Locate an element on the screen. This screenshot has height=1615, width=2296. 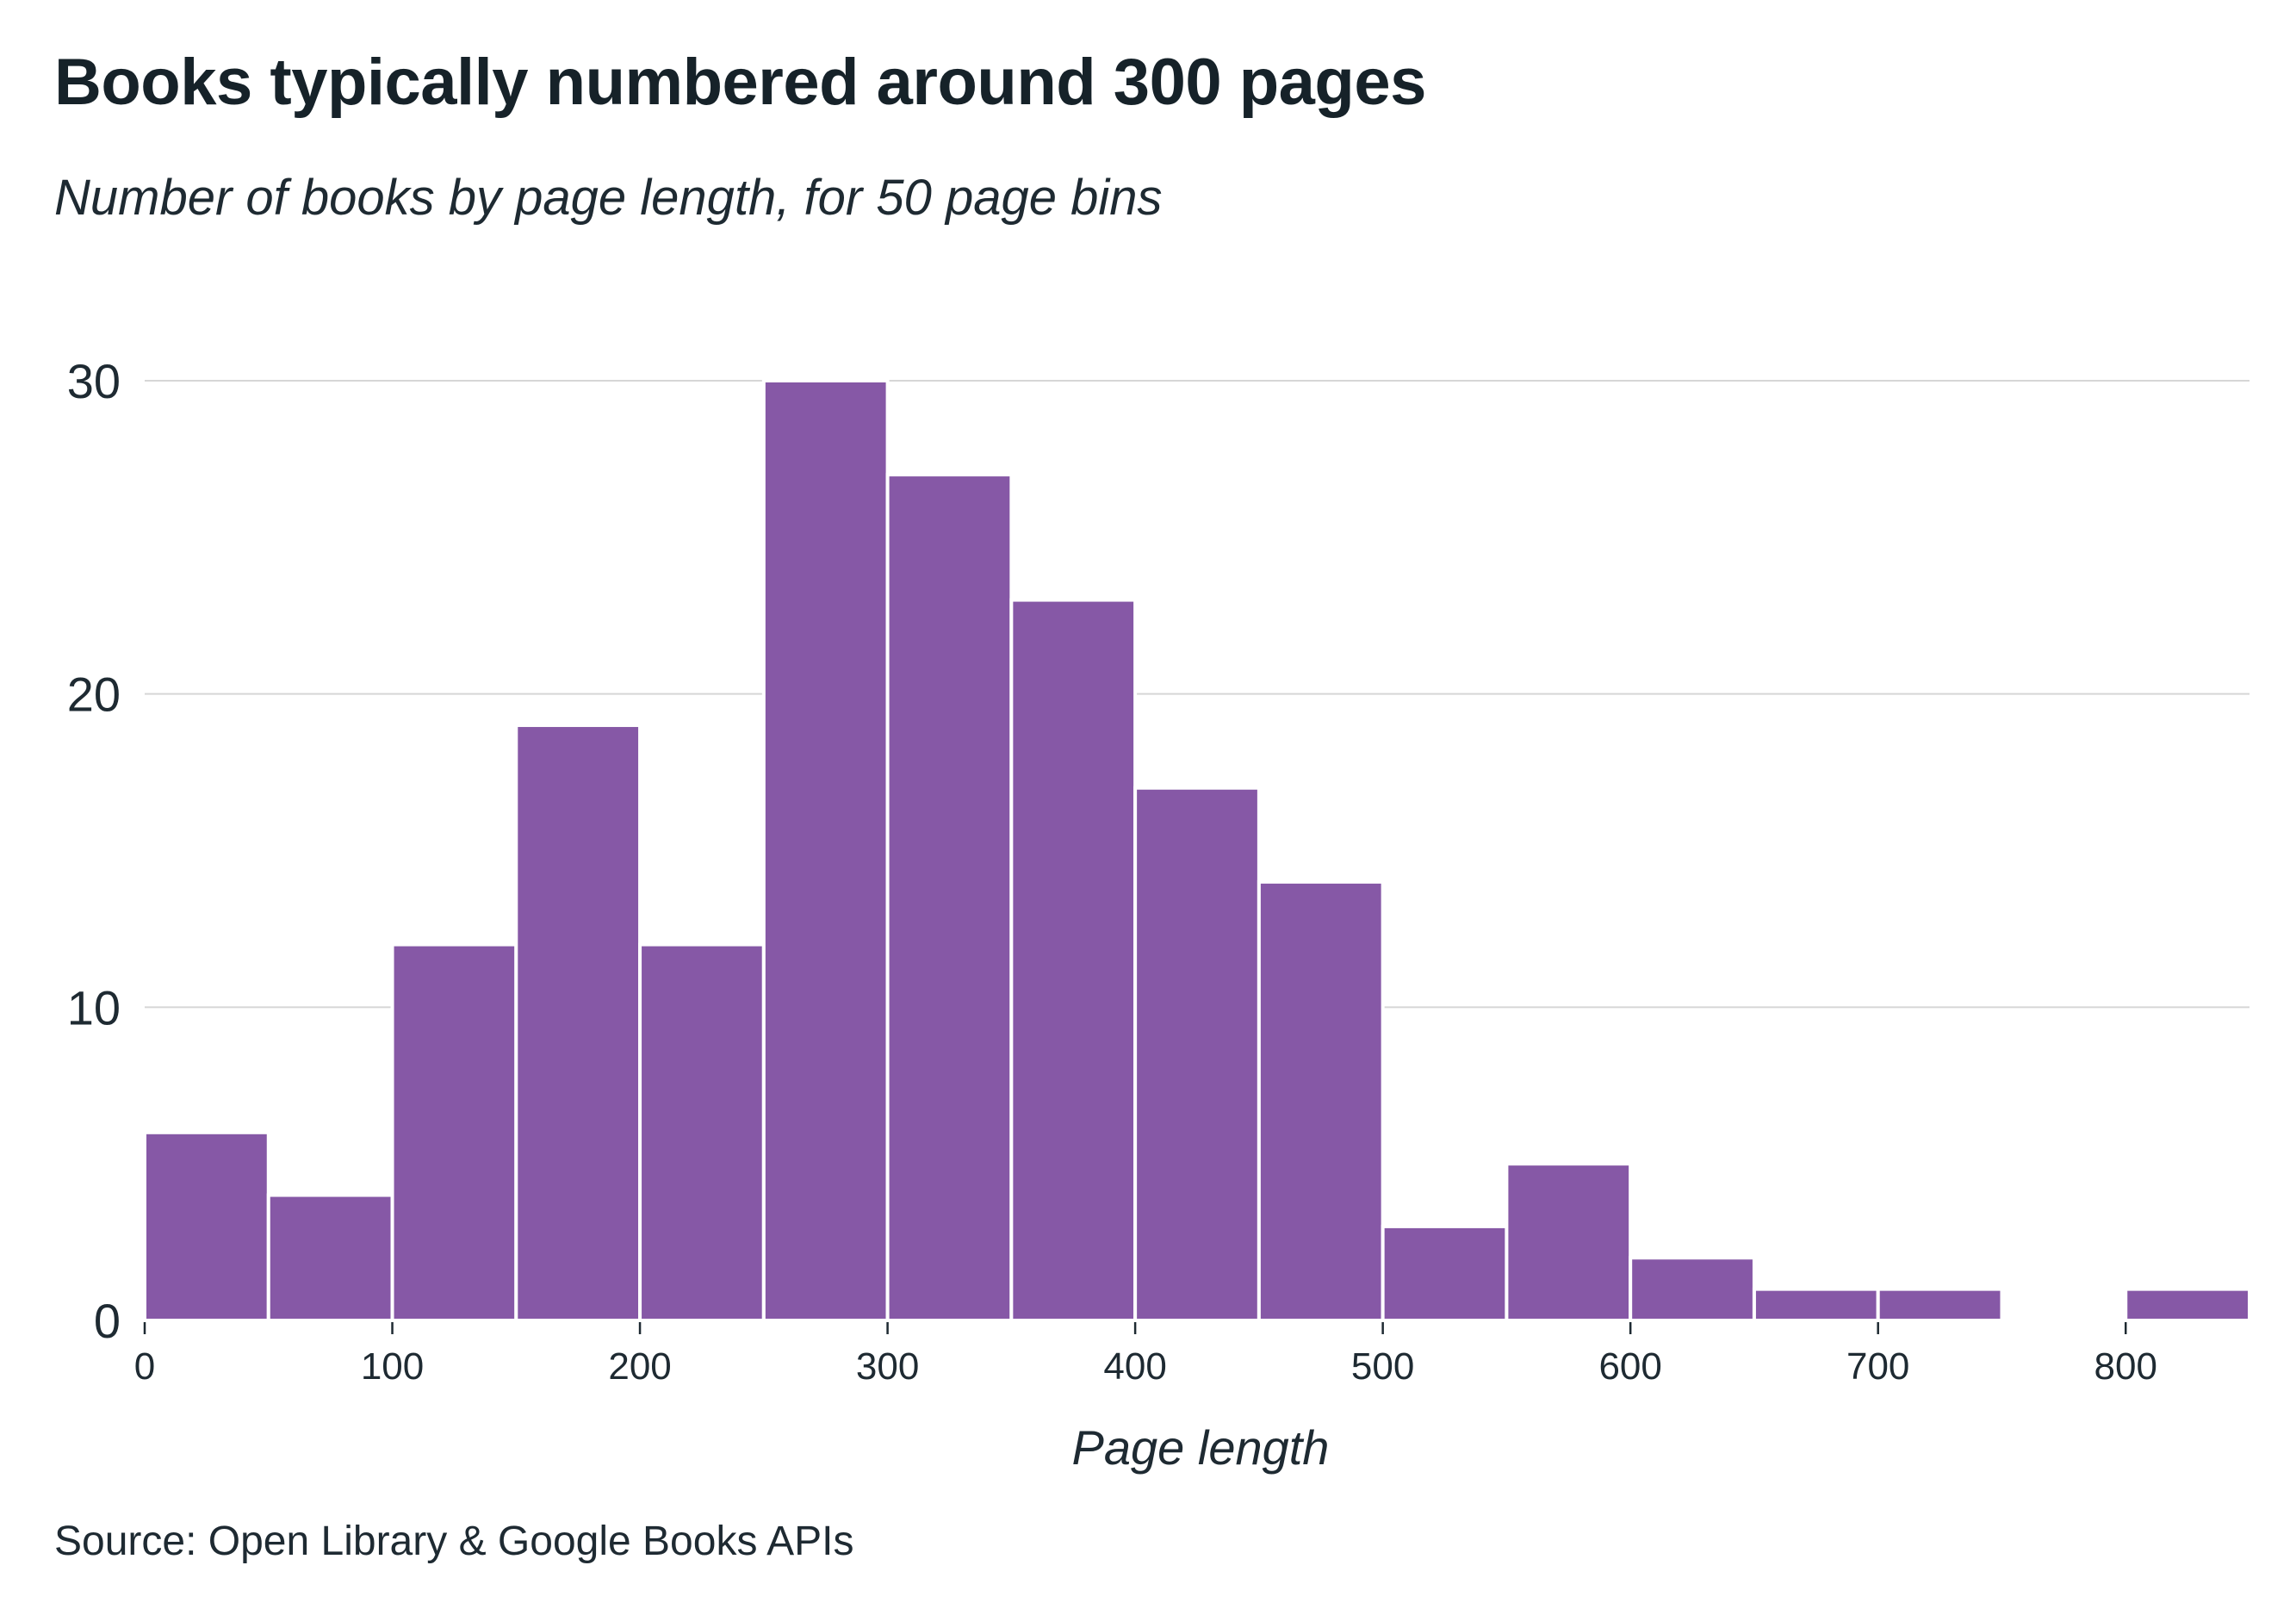
y-tick-label: 0 is located at coordinates (107, 1321).